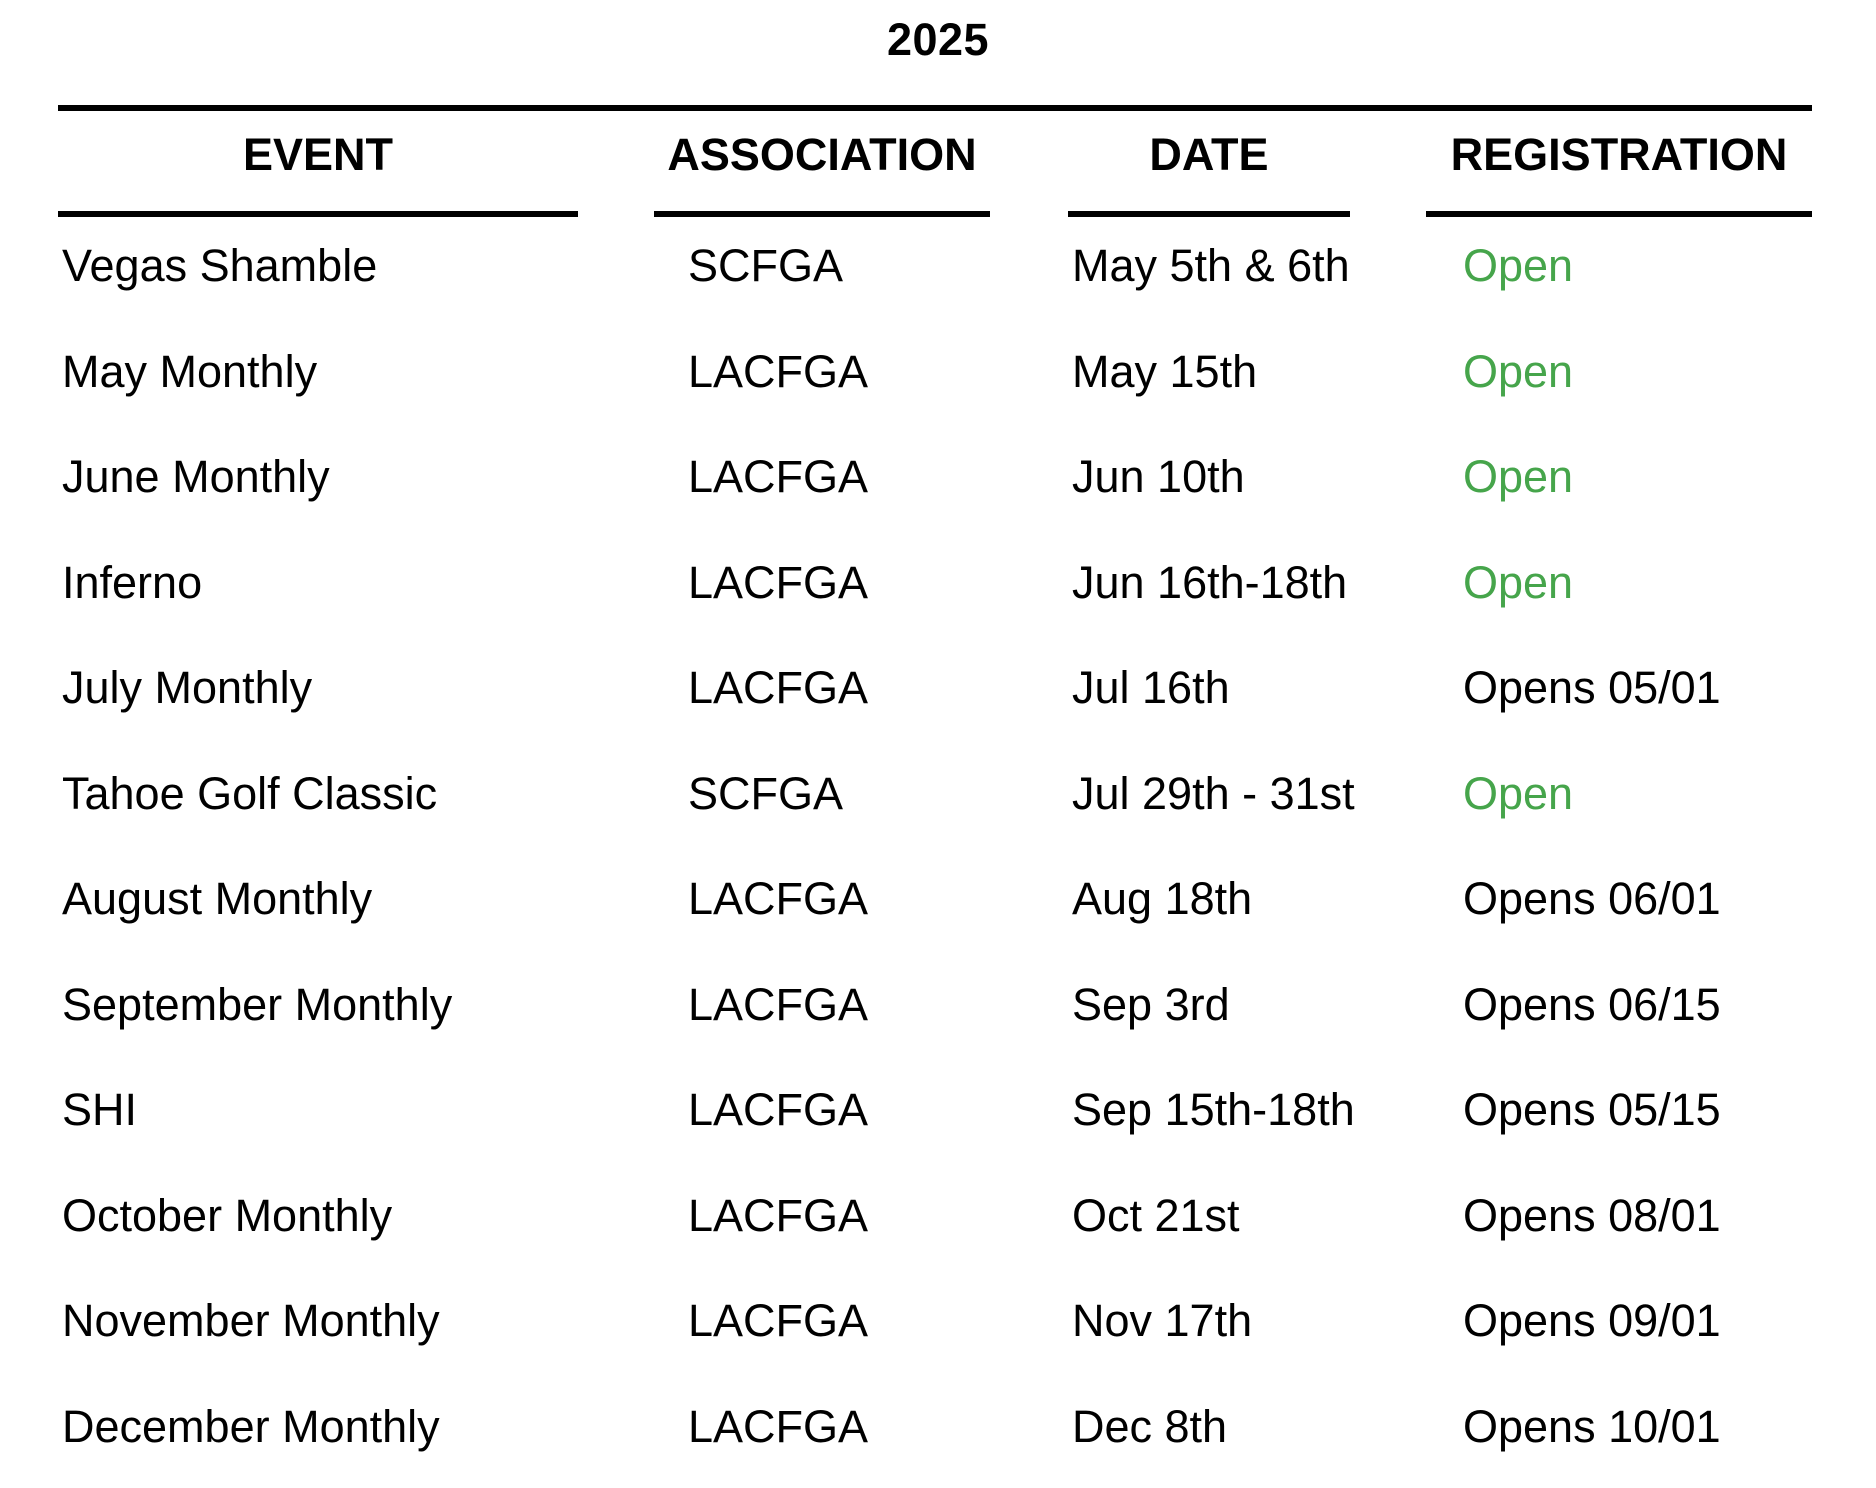 This screenshot has width=1876, height=1488. What do you see at coordinates (250, 793) in the screenshot?
I see `event-name: Tahoe Golf Classic` at bounding box center [250, 793].